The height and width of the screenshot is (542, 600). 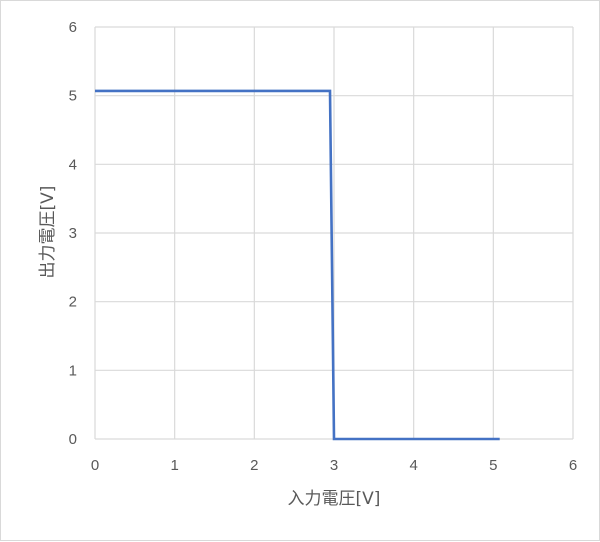 What do you see at coordinates (573, 465) in the screenshot?
I see `x-tick-label: 6` at bounding box center [573, 465].